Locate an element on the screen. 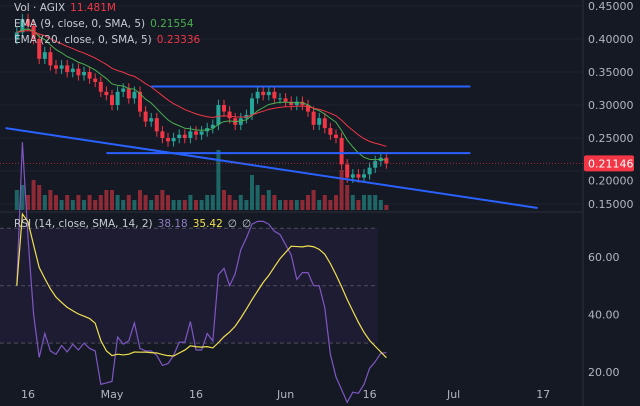  rsi-label: RSI (14, close, SMA, 14, 2) is located at coordinates (83, 224).